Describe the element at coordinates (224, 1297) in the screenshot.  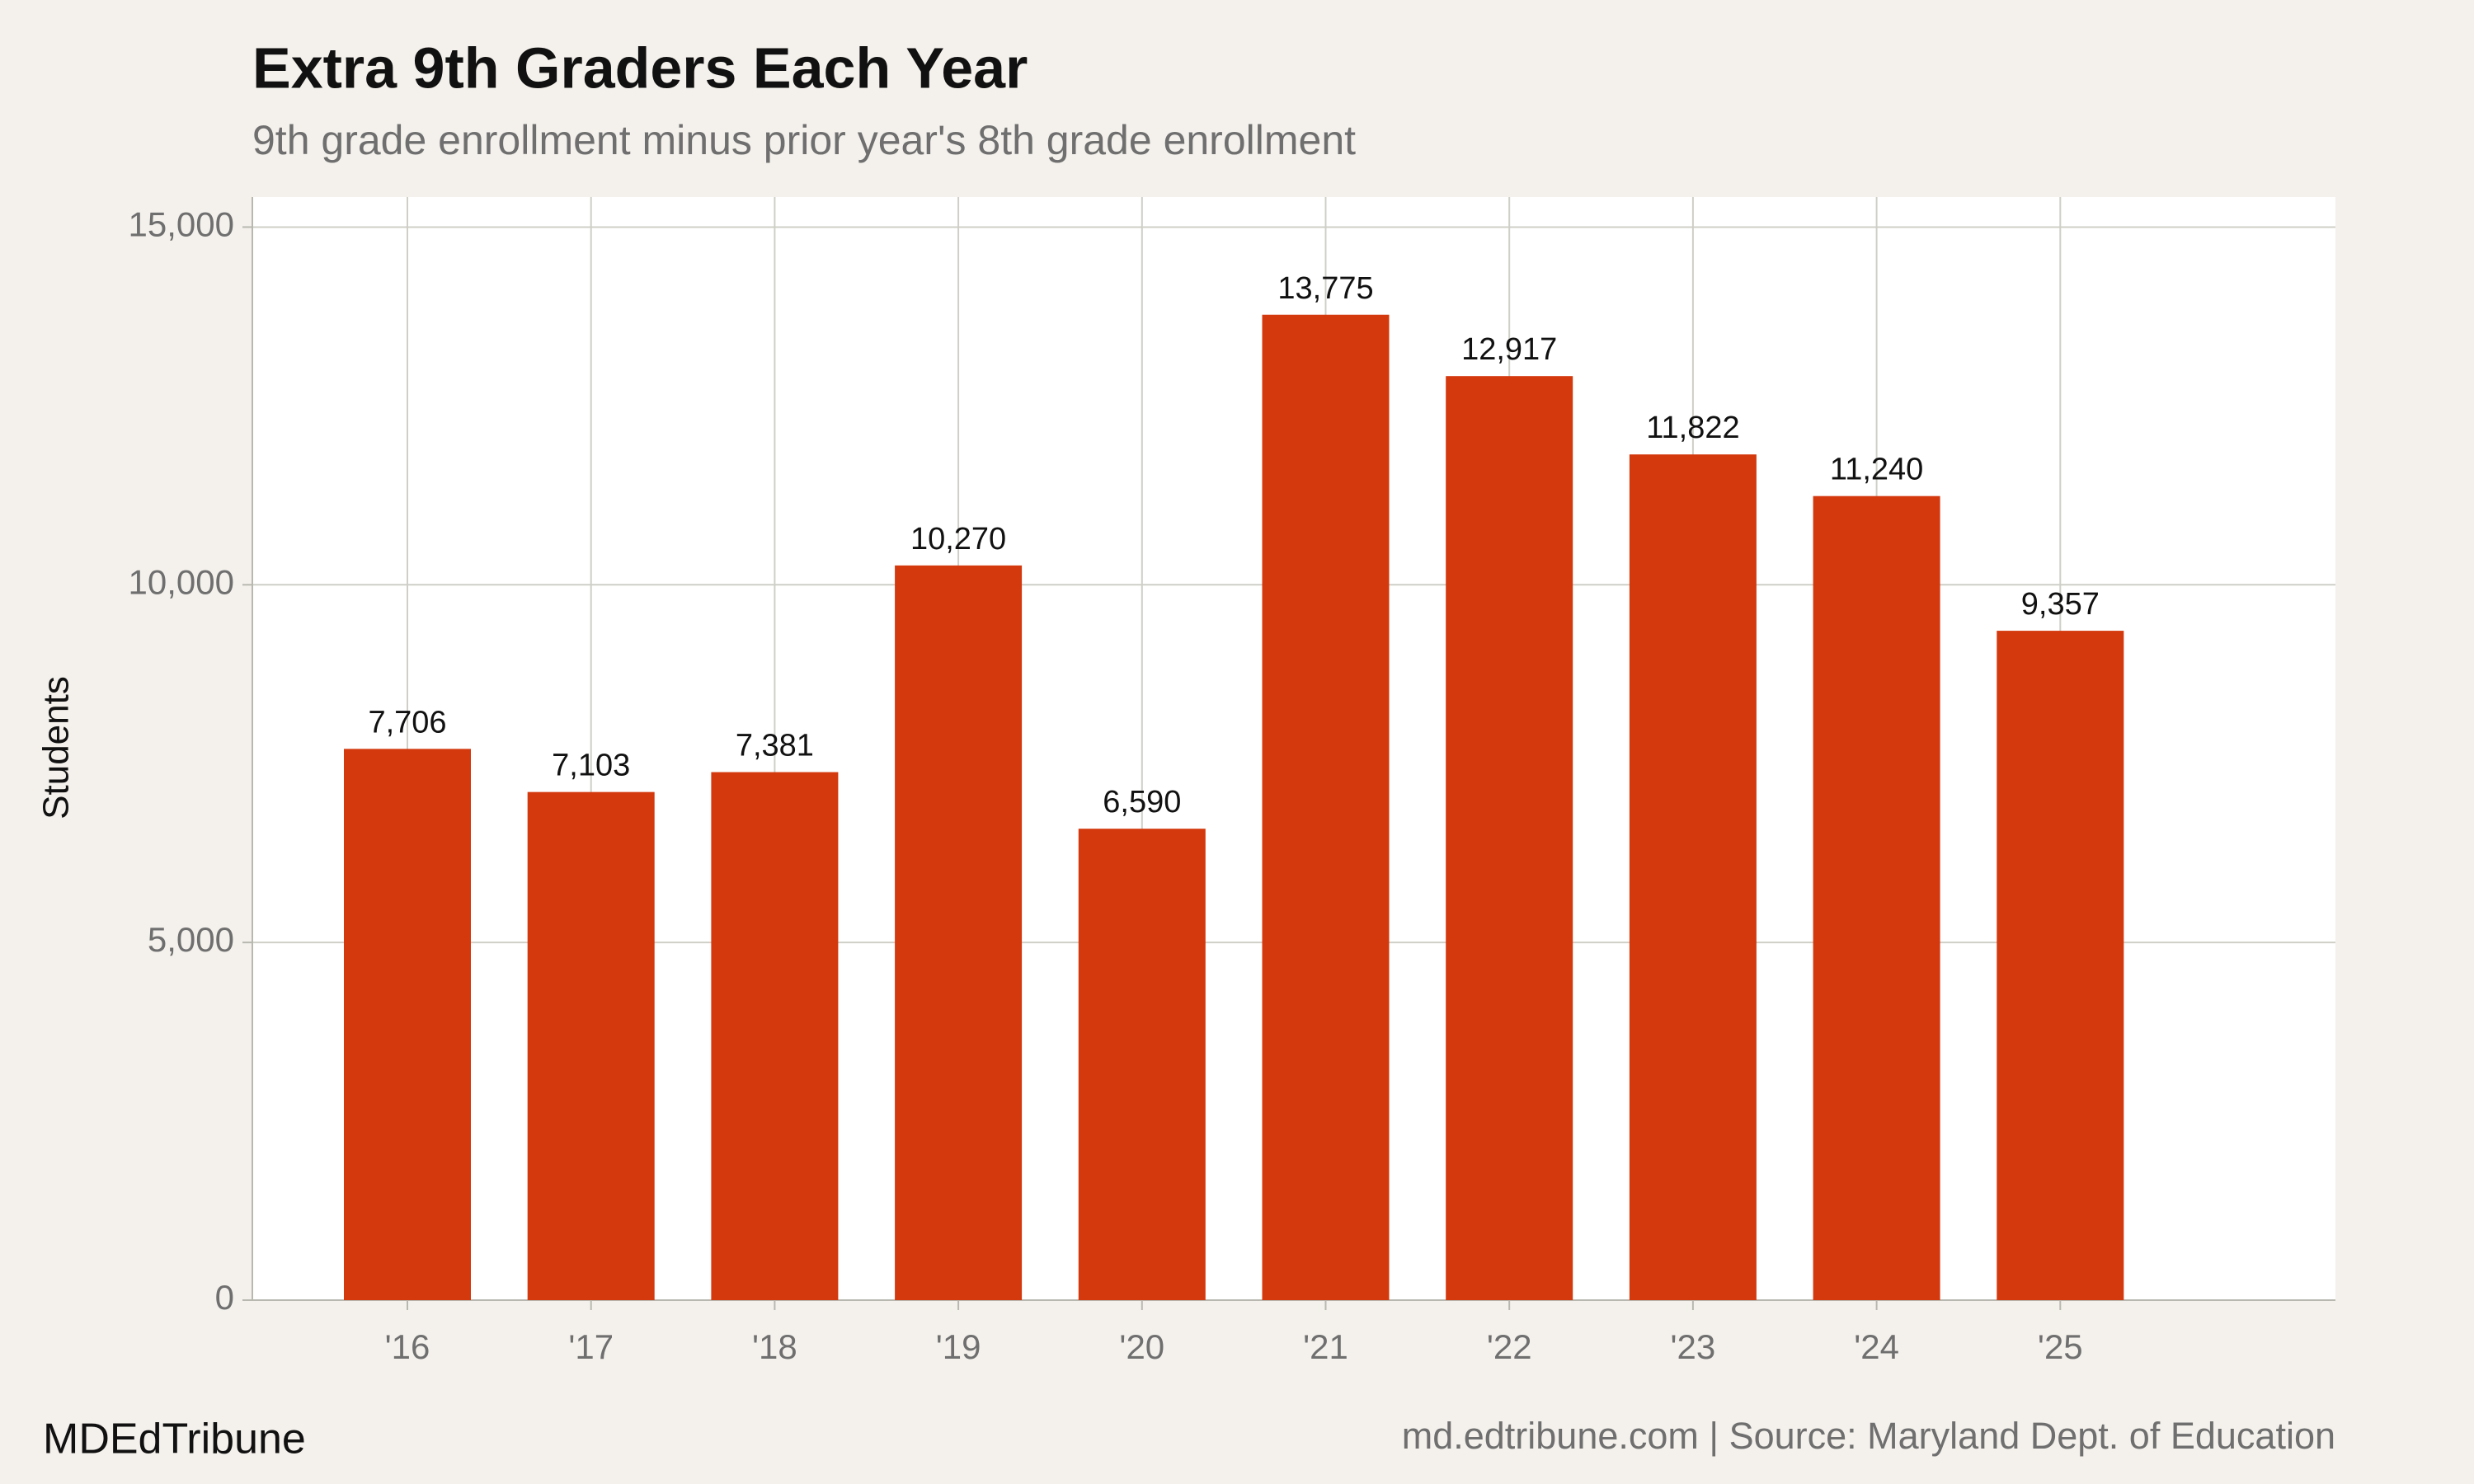
I see `y-tick-label: 0` at that location.